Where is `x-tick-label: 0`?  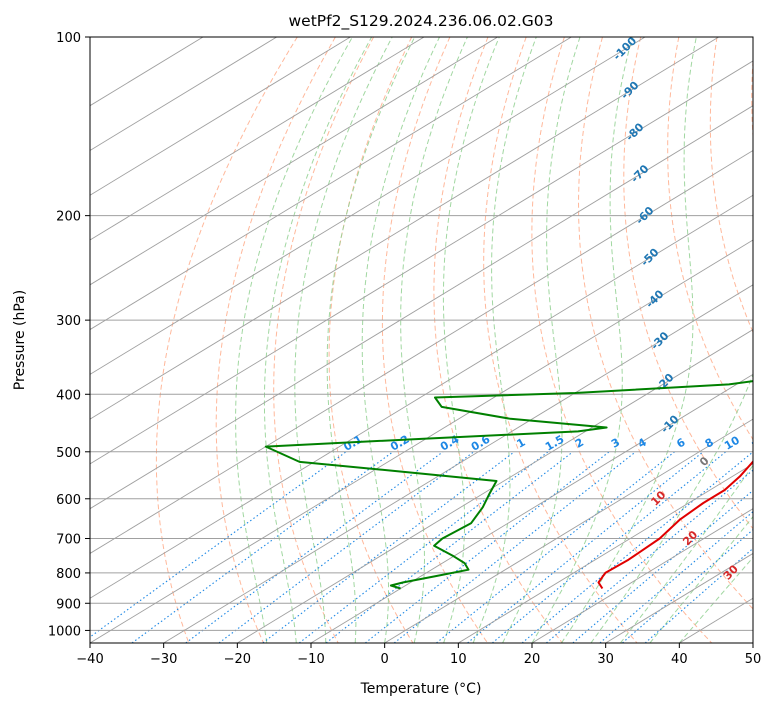 x-tick-label: 0 is located at coordinates (385, 659).